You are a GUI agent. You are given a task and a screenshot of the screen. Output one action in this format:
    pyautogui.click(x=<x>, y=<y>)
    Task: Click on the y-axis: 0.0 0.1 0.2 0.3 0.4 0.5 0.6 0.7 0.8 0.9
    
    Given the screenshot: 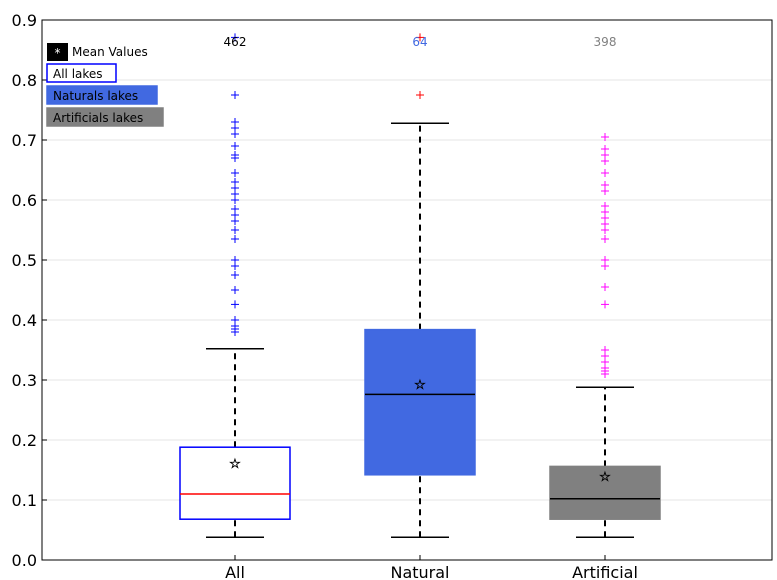 What is the action you would take?
    pyautogui.click(x=29, y=290)
    